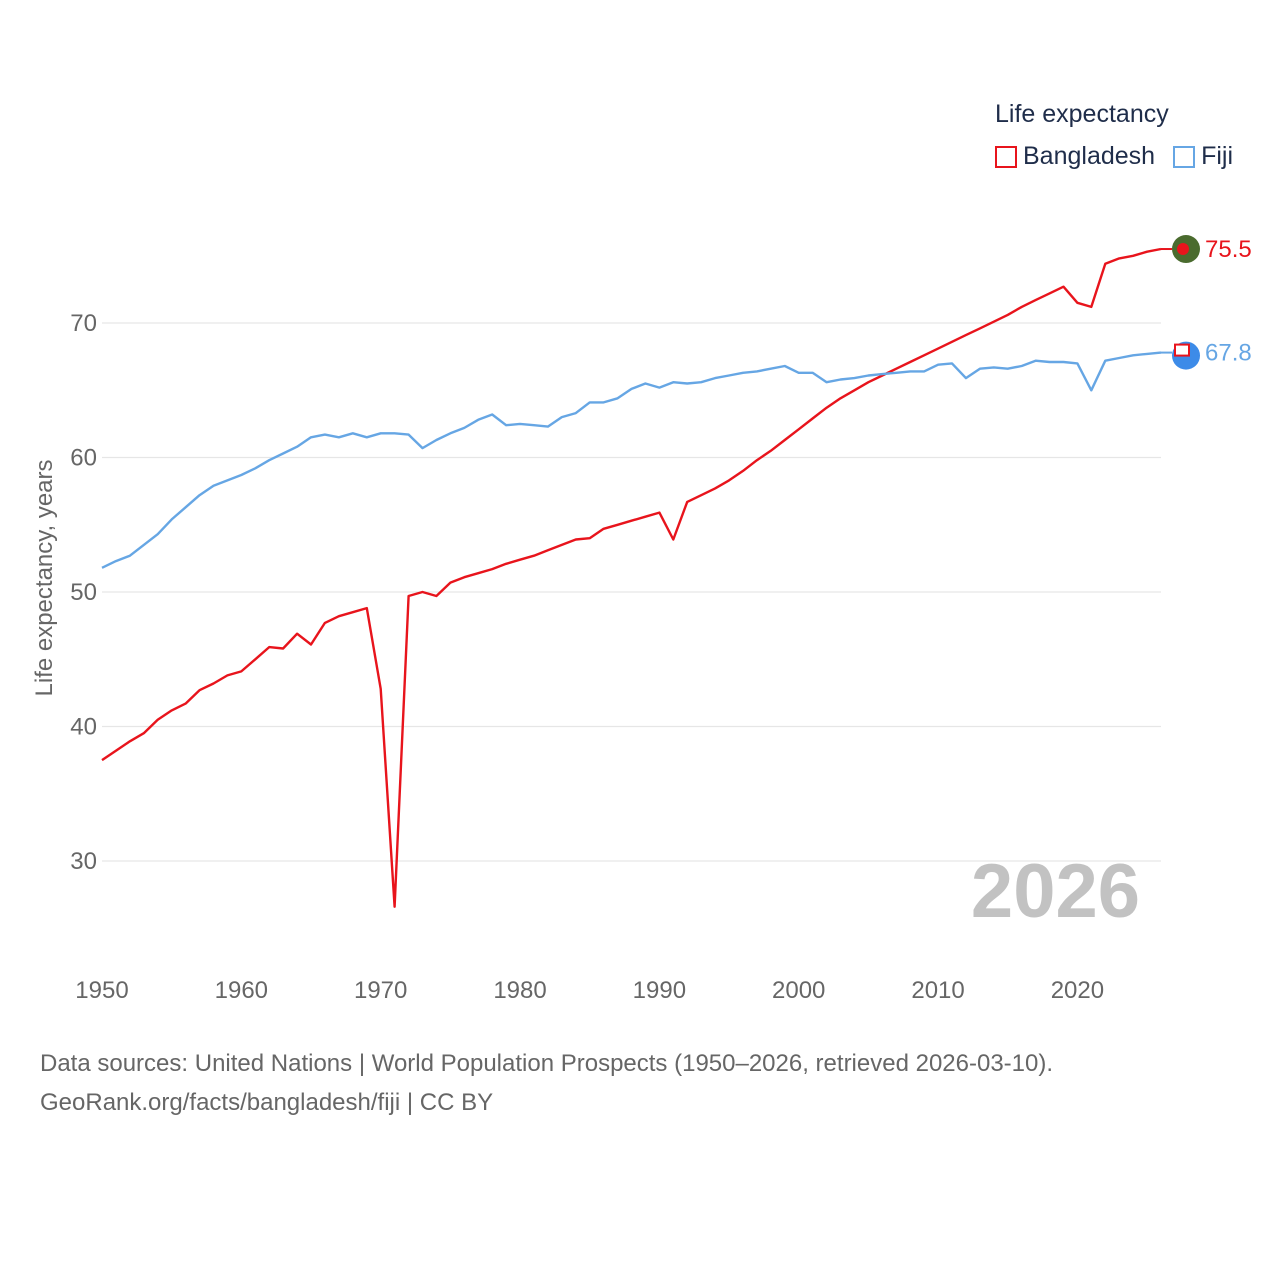 The width and height of the screenshot is (1280, 1280). Describe the element at coordinates (241, 990) in the screenshot. I see `x-tick-1960: 1960` at that location.